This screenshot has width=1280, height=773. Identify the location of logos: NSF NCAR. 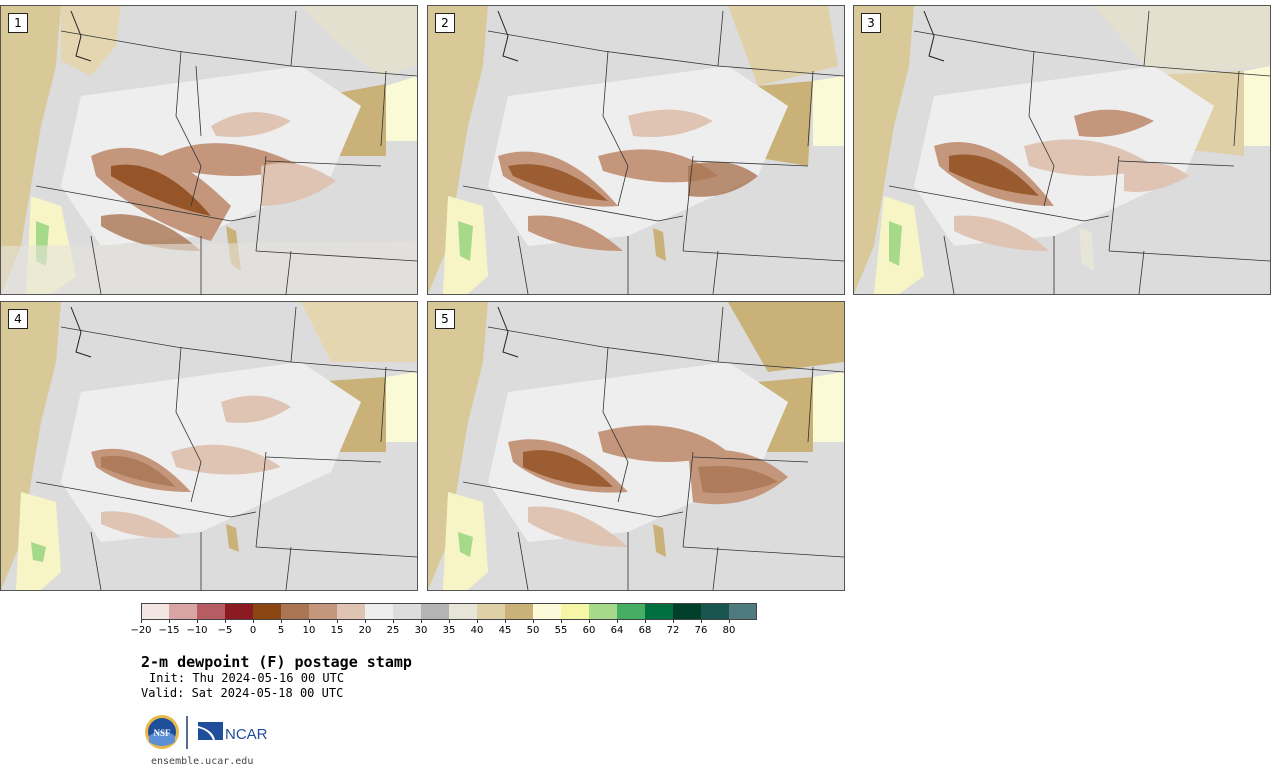
(206, 732).